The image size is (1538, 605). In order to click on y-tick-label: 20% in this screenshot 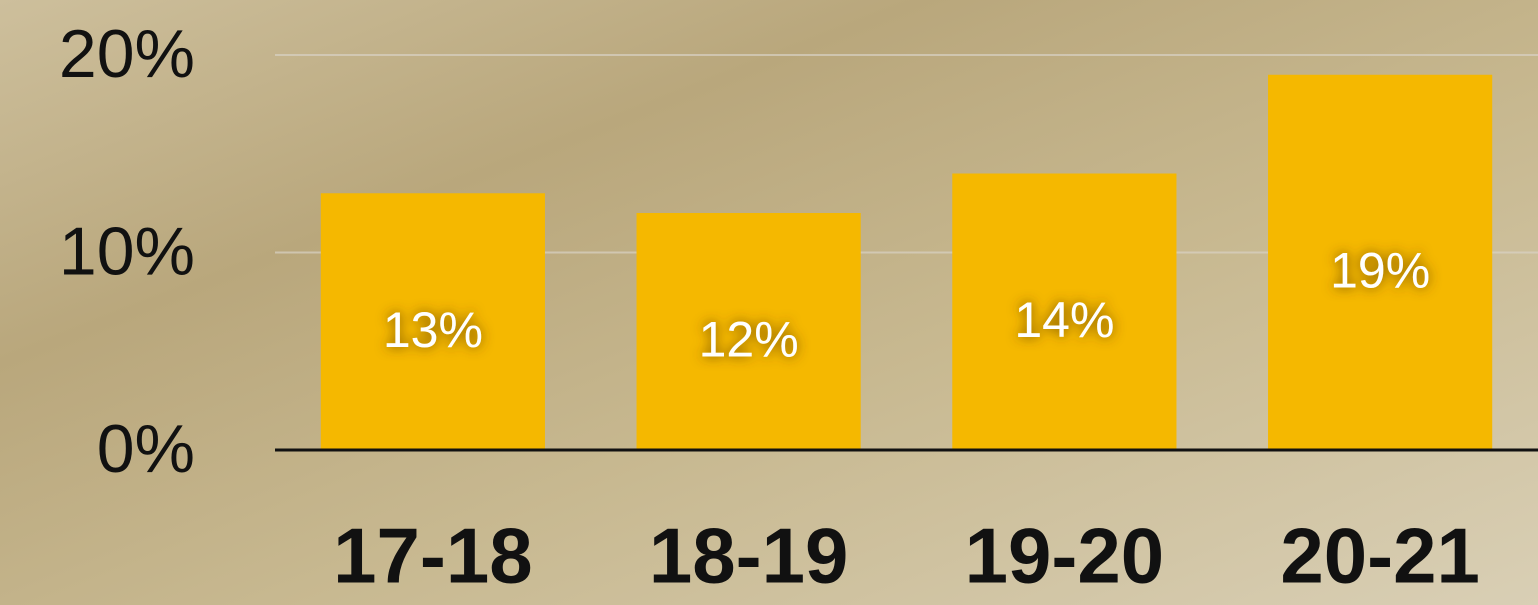, I will do `click(127, 54)`.